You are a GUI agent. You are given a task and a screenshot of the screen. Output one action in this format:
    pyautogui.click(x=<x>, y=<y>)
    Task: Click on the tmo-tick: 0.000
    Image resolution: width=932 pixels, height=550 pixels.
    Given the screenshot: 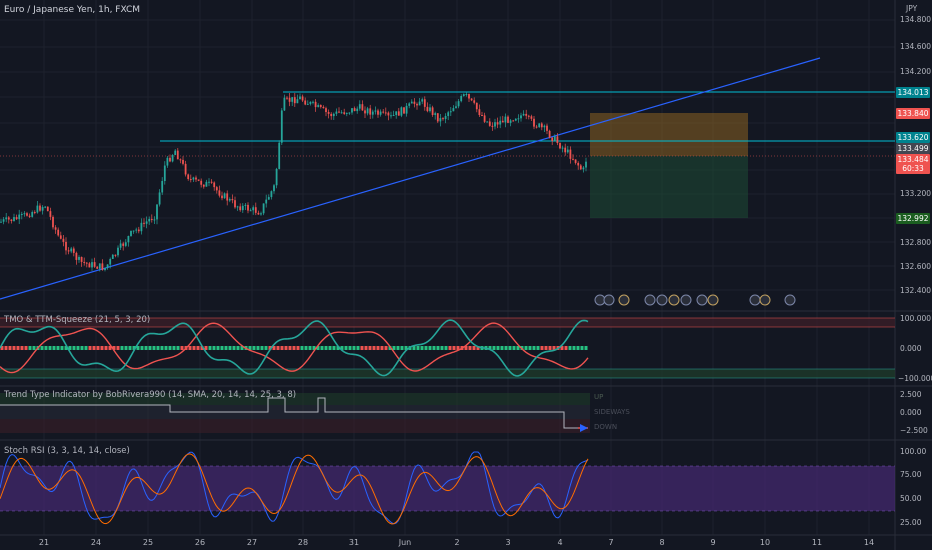 What is the action you would take?
    pyautogui.click(x=911, y=348)
    